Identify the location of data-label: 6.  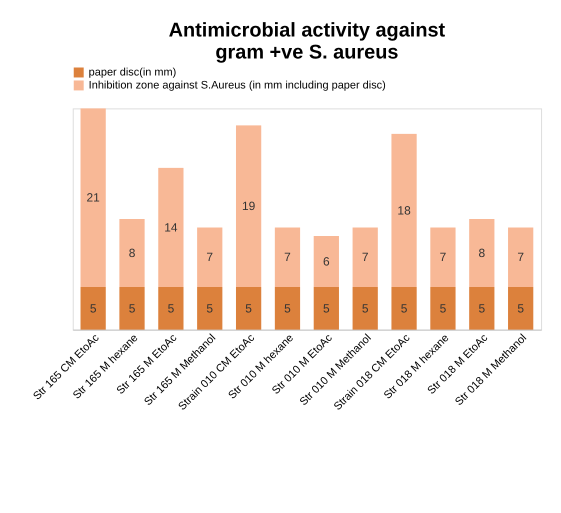
(326, 261).